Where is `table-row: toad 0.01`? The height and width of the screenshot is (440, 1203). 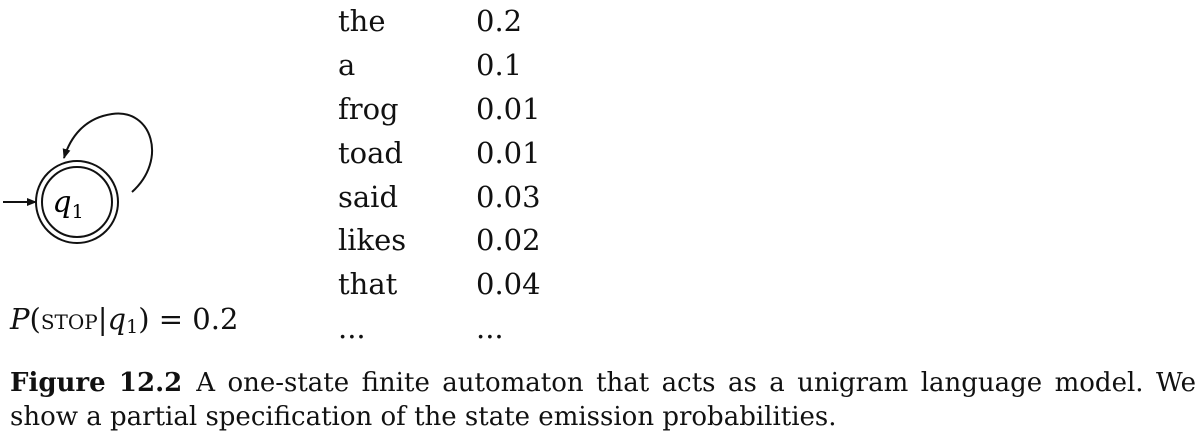
table-row: toad 0.01 is located at coordinates (467, 153).